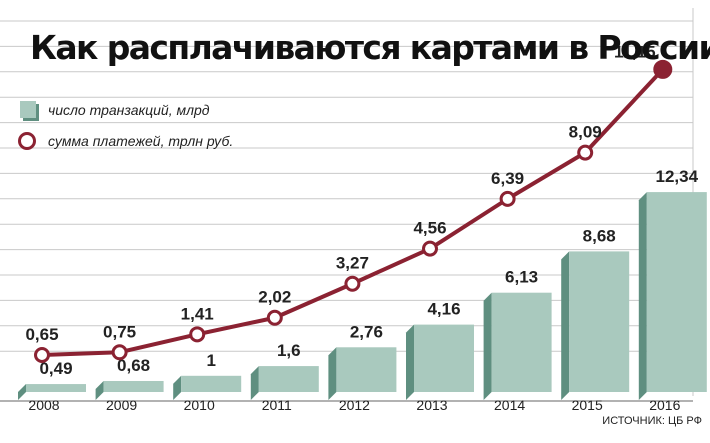 The width and height of the screenshot is (710, 443). I want to click on bar-value-label: 2,76, so click(366, 331).